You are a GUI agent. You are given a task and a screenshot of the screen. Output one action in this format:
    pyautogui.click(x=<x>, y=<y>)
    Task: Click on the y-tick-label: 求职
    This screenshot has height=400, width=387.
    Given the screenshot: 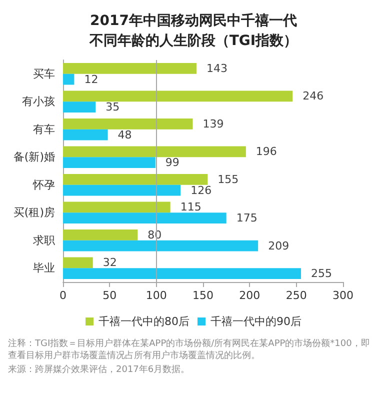 What is the action you would take?
    pyautogui.click(x=44, y=240)
    